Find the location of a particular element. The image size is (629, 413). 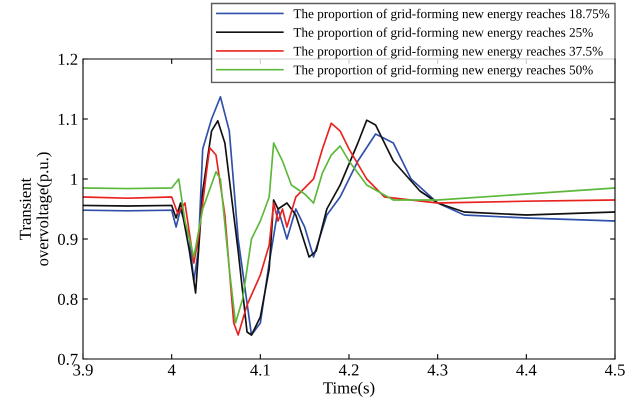

x-tick-label: 4.5 is located at coordinates (614, 370).